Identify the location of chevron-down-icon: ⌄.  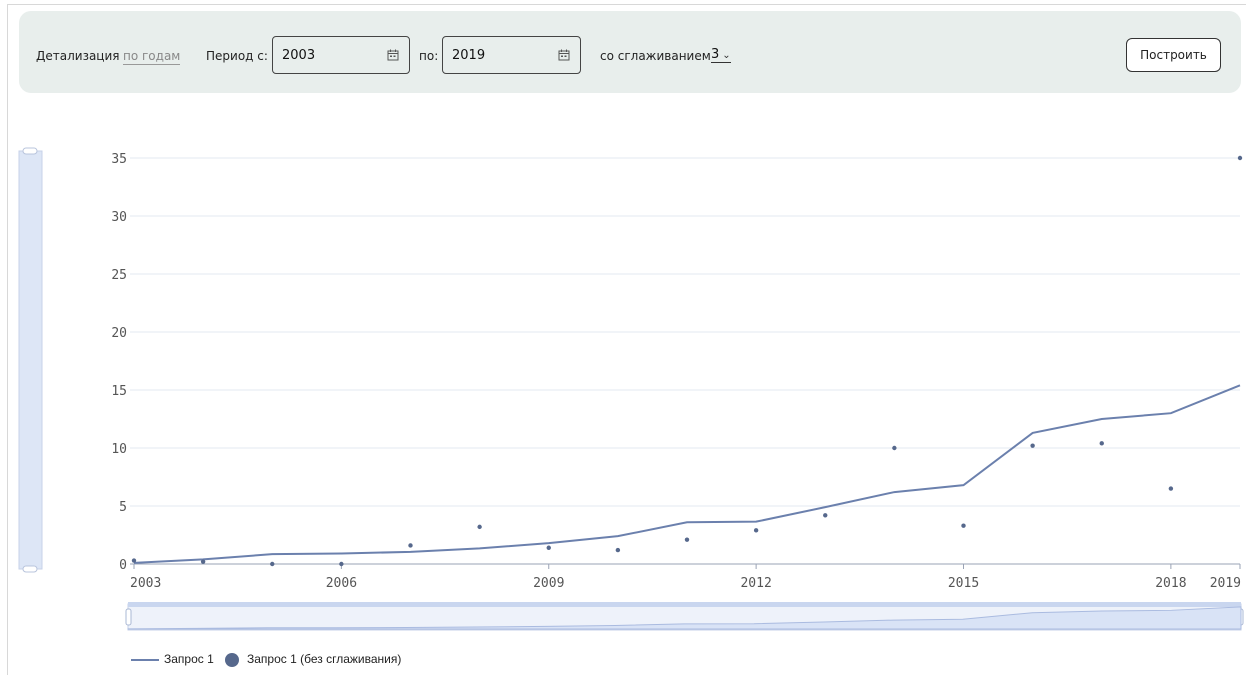
(726, 55).